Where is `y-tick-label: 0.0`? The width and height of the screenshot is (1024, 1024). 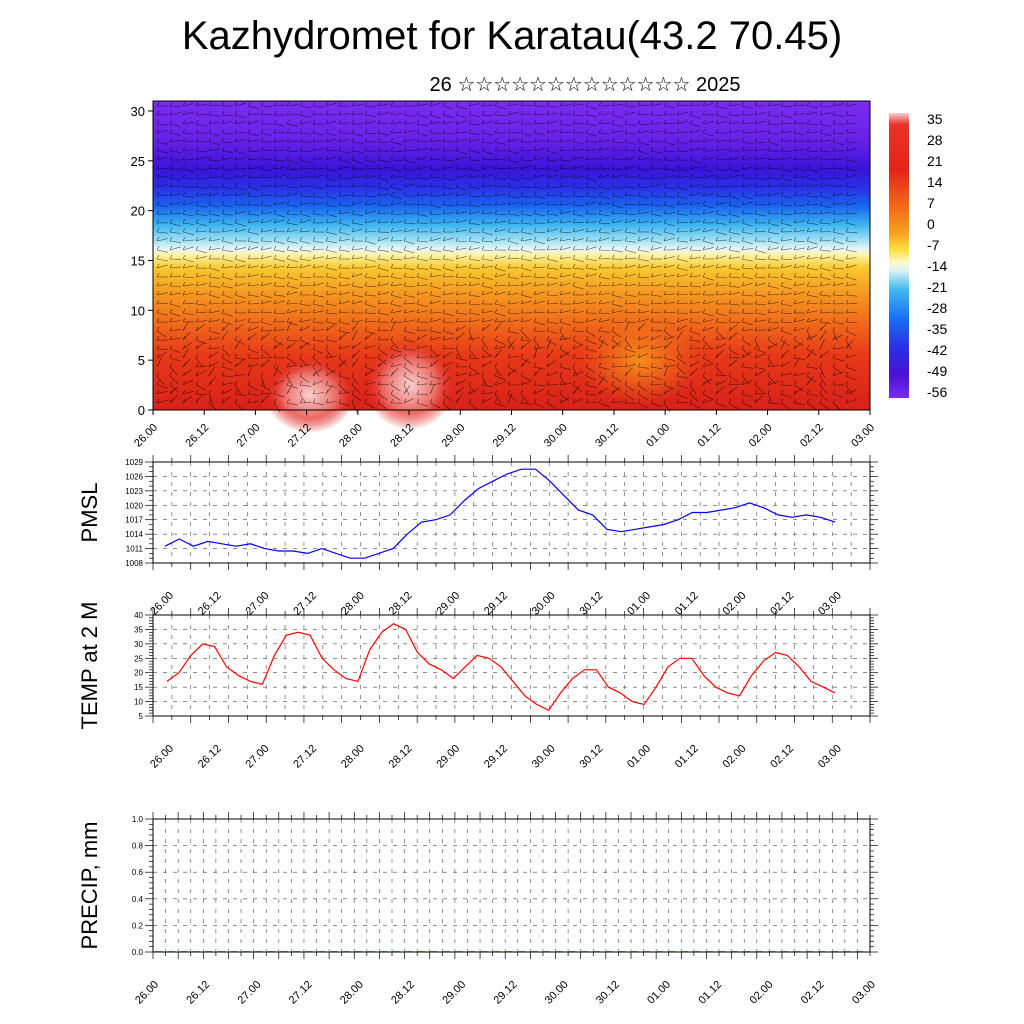
y-tick-label: 0.0 is located at coordinates (138, 952).